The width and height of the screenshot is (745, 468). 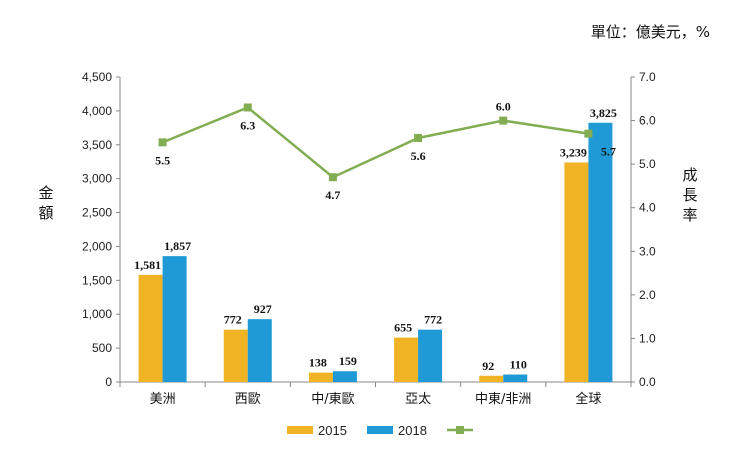 I want to click on bar-value-label: 1,857, so click(x=177, y=246).